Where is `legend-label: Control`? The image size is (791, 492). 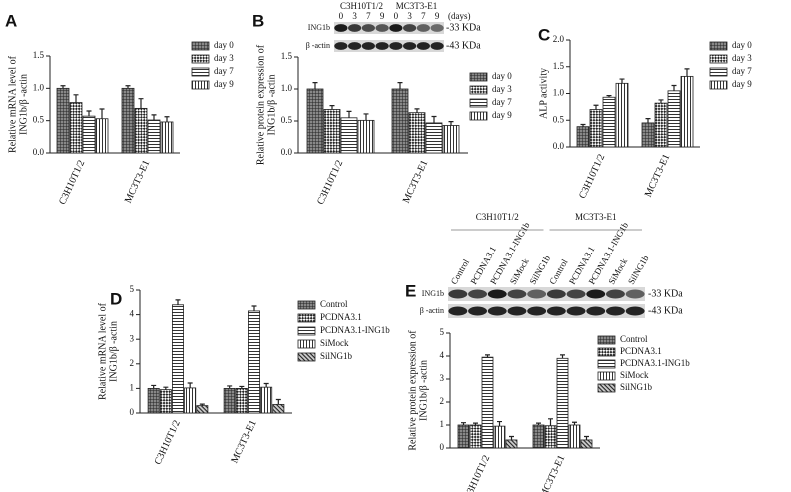
legend-label: Control is located at coordinates (334, 304).